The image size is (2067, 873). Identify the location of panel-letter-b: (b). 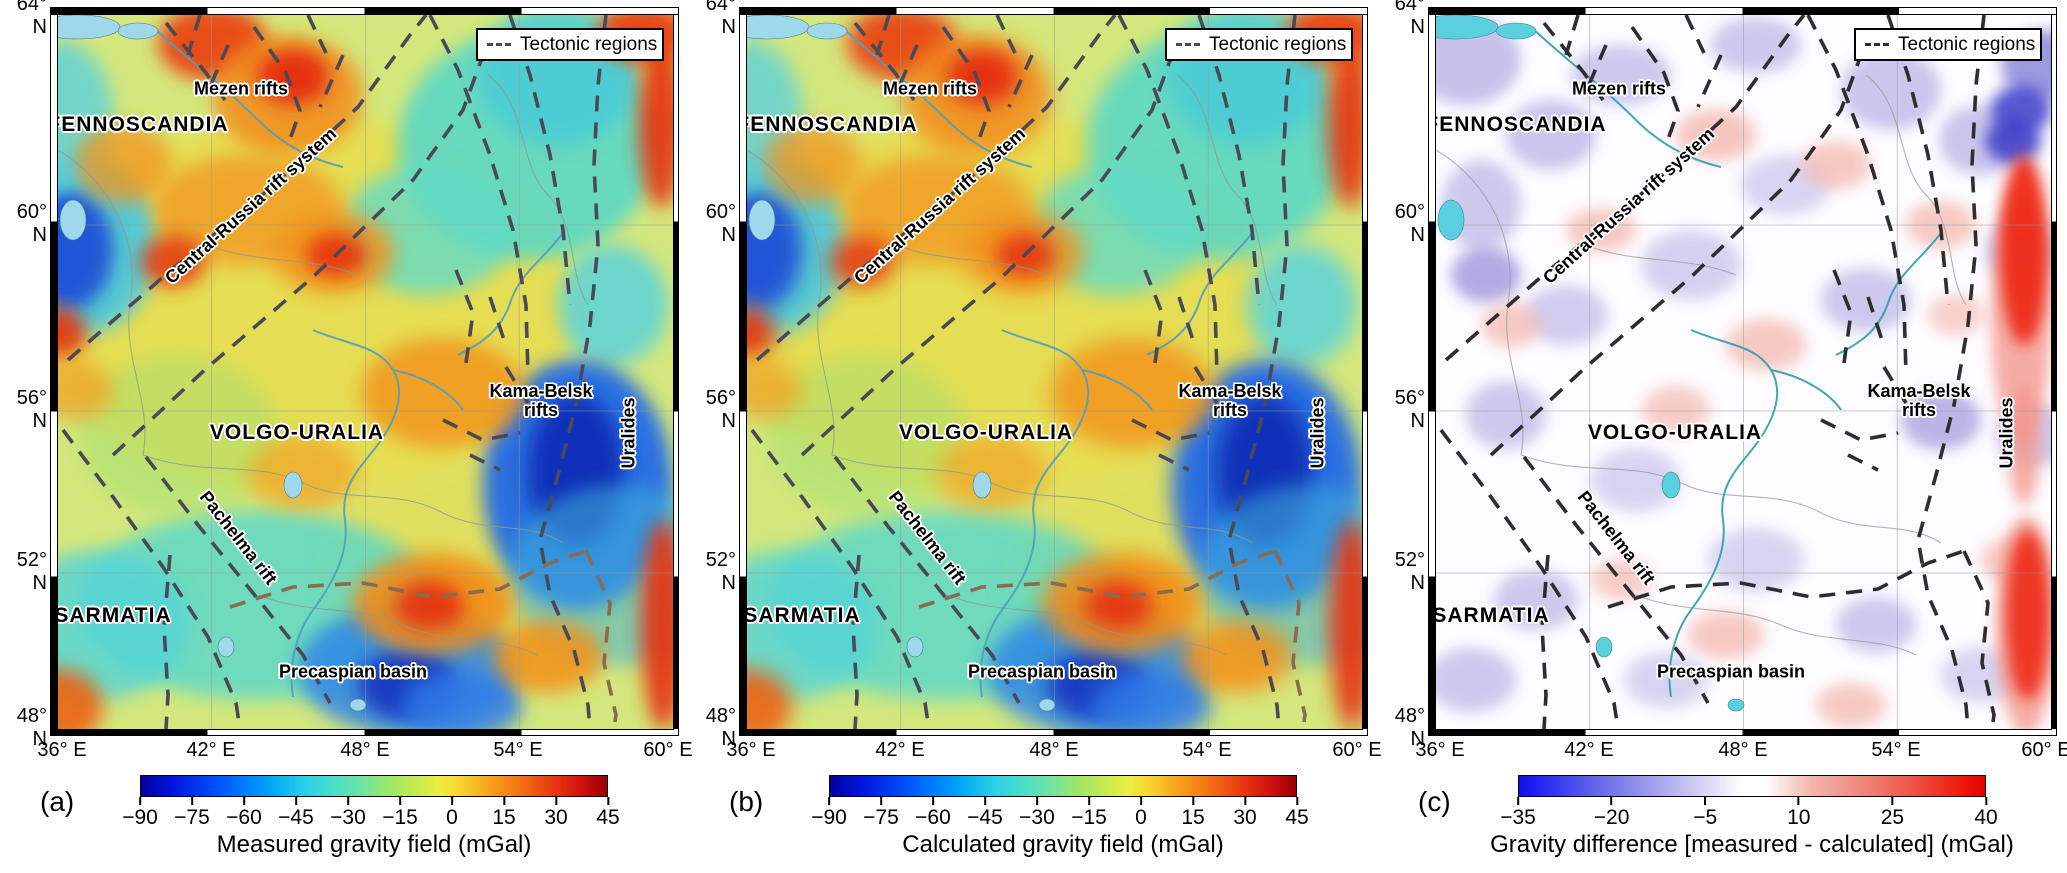
(746, 801).